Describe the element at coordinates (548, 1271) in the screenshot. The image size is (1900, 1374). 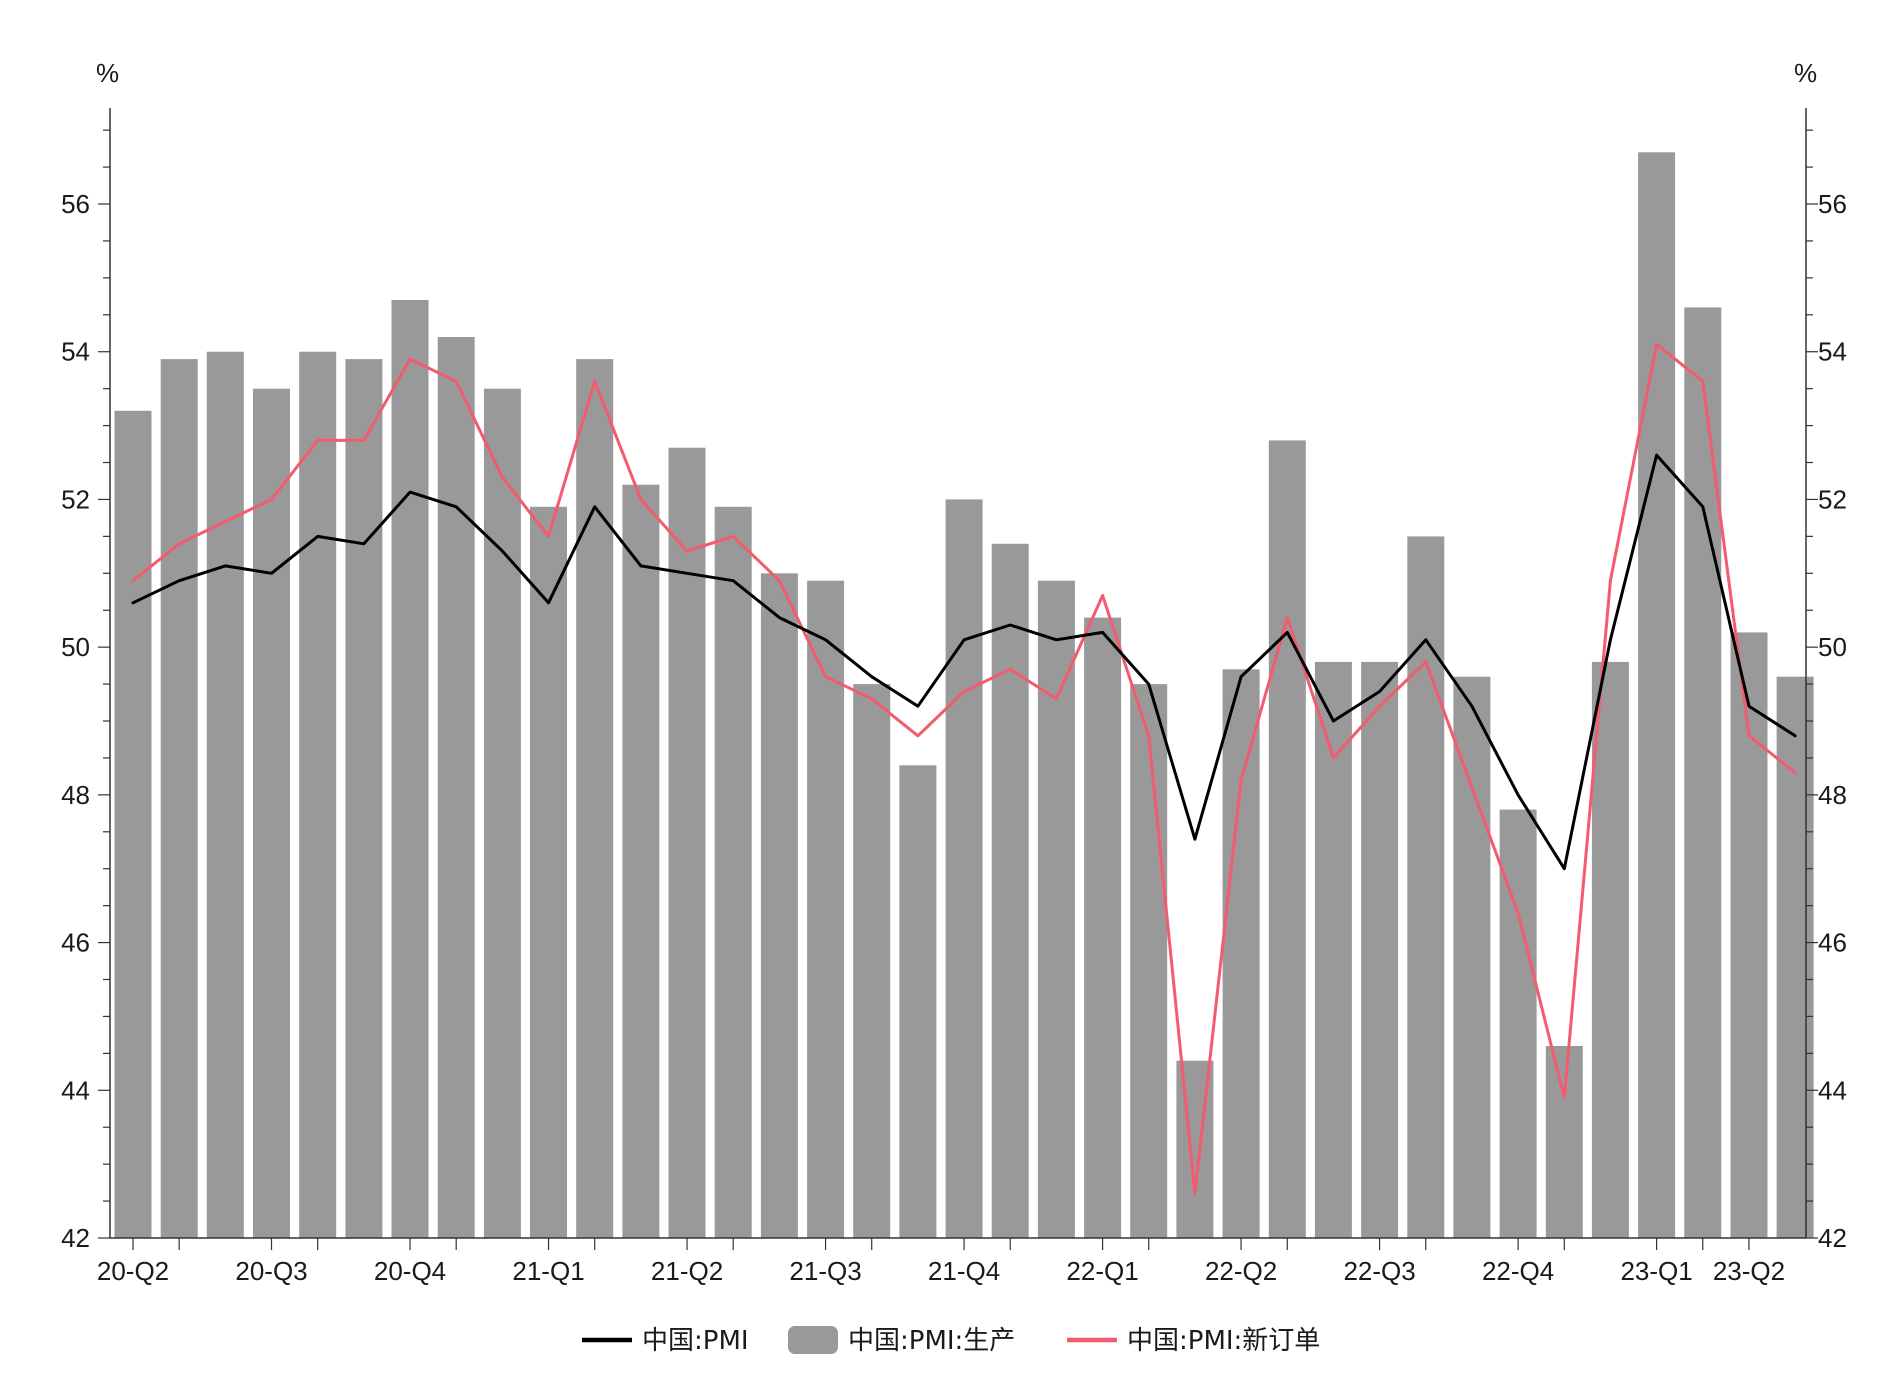
I see `x-tick-label: 21-Q1` at that location.